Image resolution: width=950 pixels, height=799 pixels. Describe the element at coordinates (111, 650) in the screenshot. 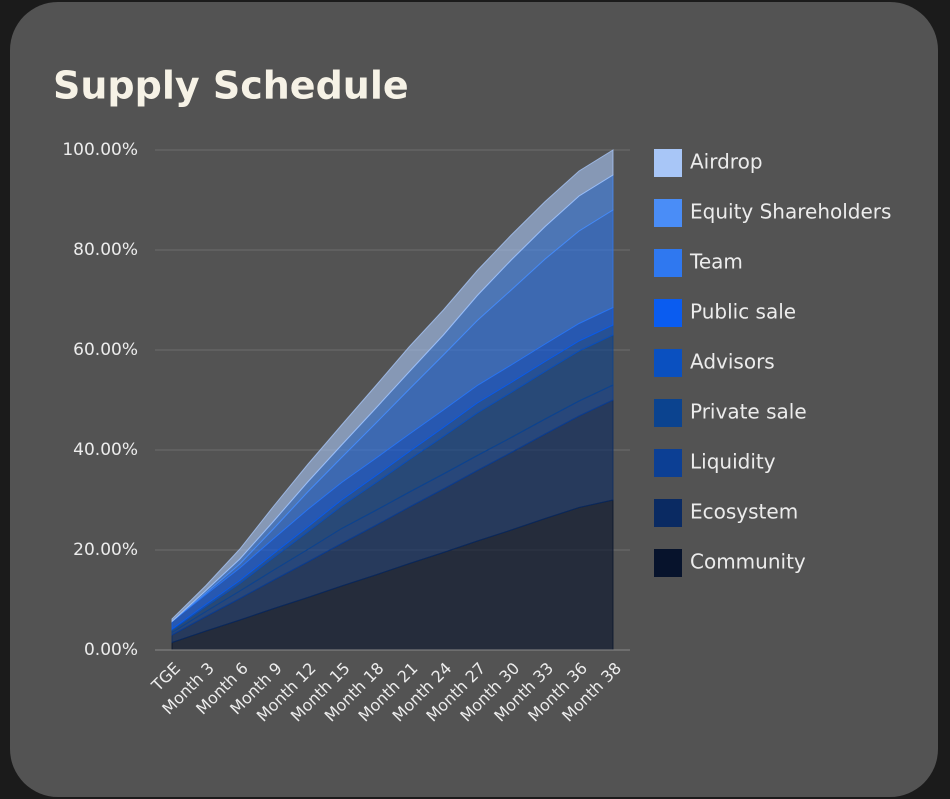

I see `y-tick-label: 0.00%` at that location.